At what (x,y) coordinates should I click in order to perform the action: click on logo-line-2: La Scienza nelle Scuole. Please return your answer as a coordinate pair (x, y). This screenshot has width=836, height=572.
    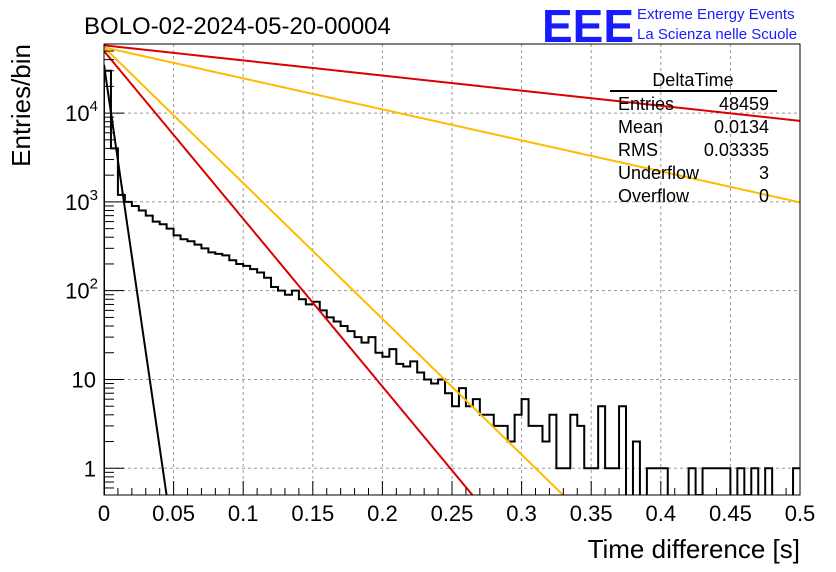
    Looking at the image, I should click on (717, 34).